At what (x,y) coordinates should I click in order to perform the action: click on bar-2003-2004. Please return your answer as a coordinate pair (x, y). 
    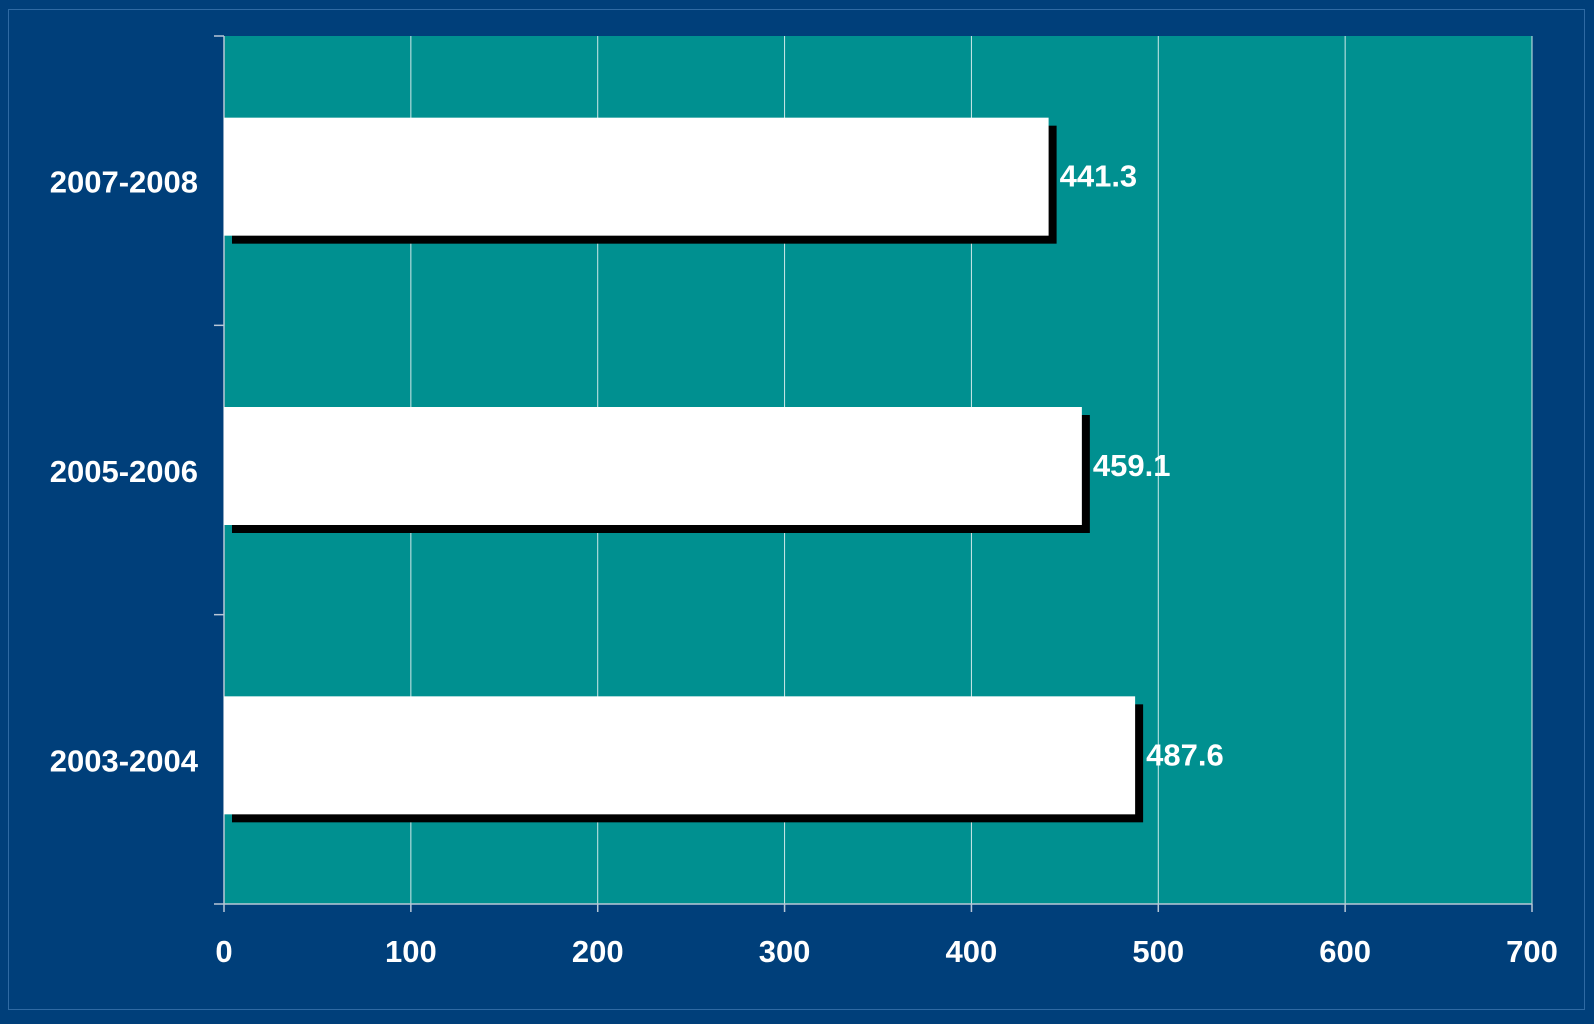
    Looking at the image, I should click on (680, 755).